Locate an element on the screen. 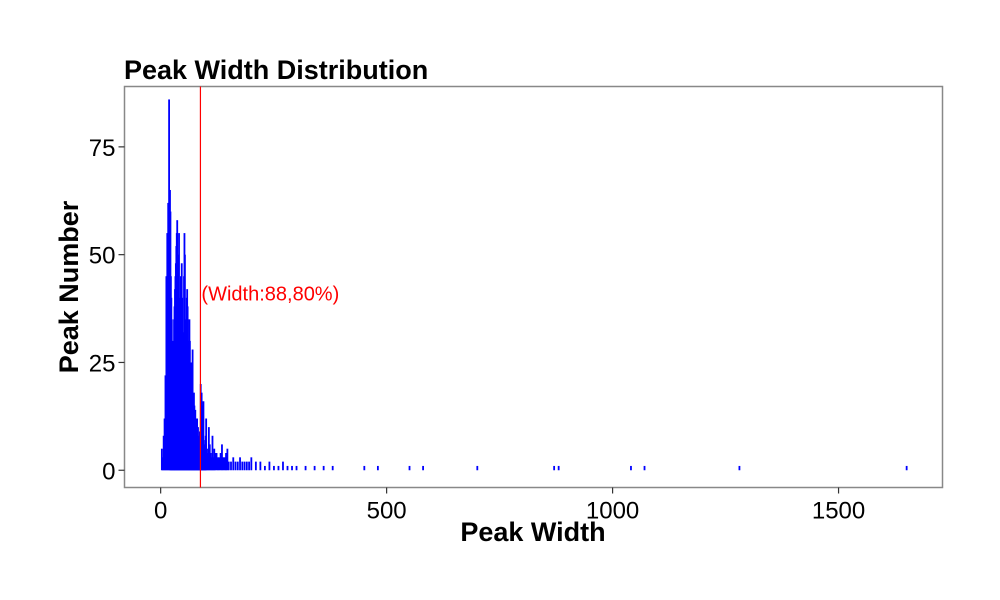 The image size is (1000, 600). y-axis: 0 25 50 75 is located at coordinates (107, 310).